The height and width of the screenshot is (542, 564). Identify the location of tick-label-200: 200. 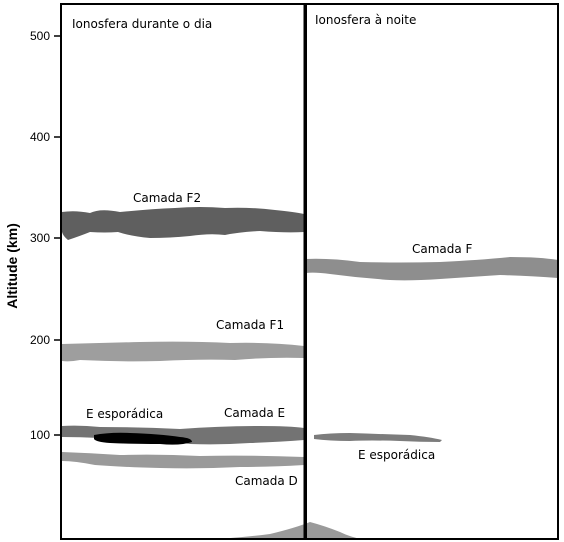
(40, 340).